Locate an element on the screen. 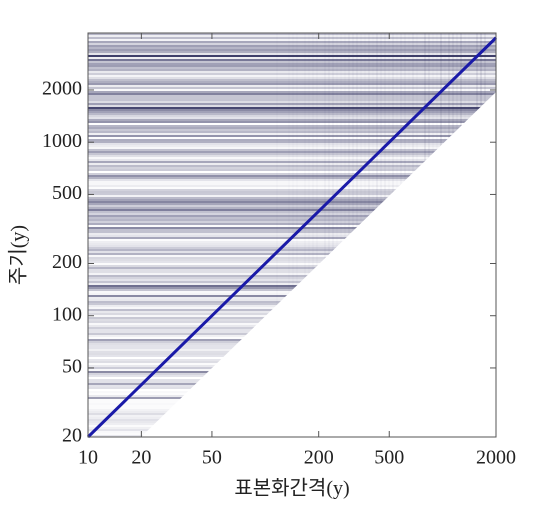 This screenshot has height=506, width=551. x-axis-label: 표본화간격(y) is located at coordinates (291, 488).